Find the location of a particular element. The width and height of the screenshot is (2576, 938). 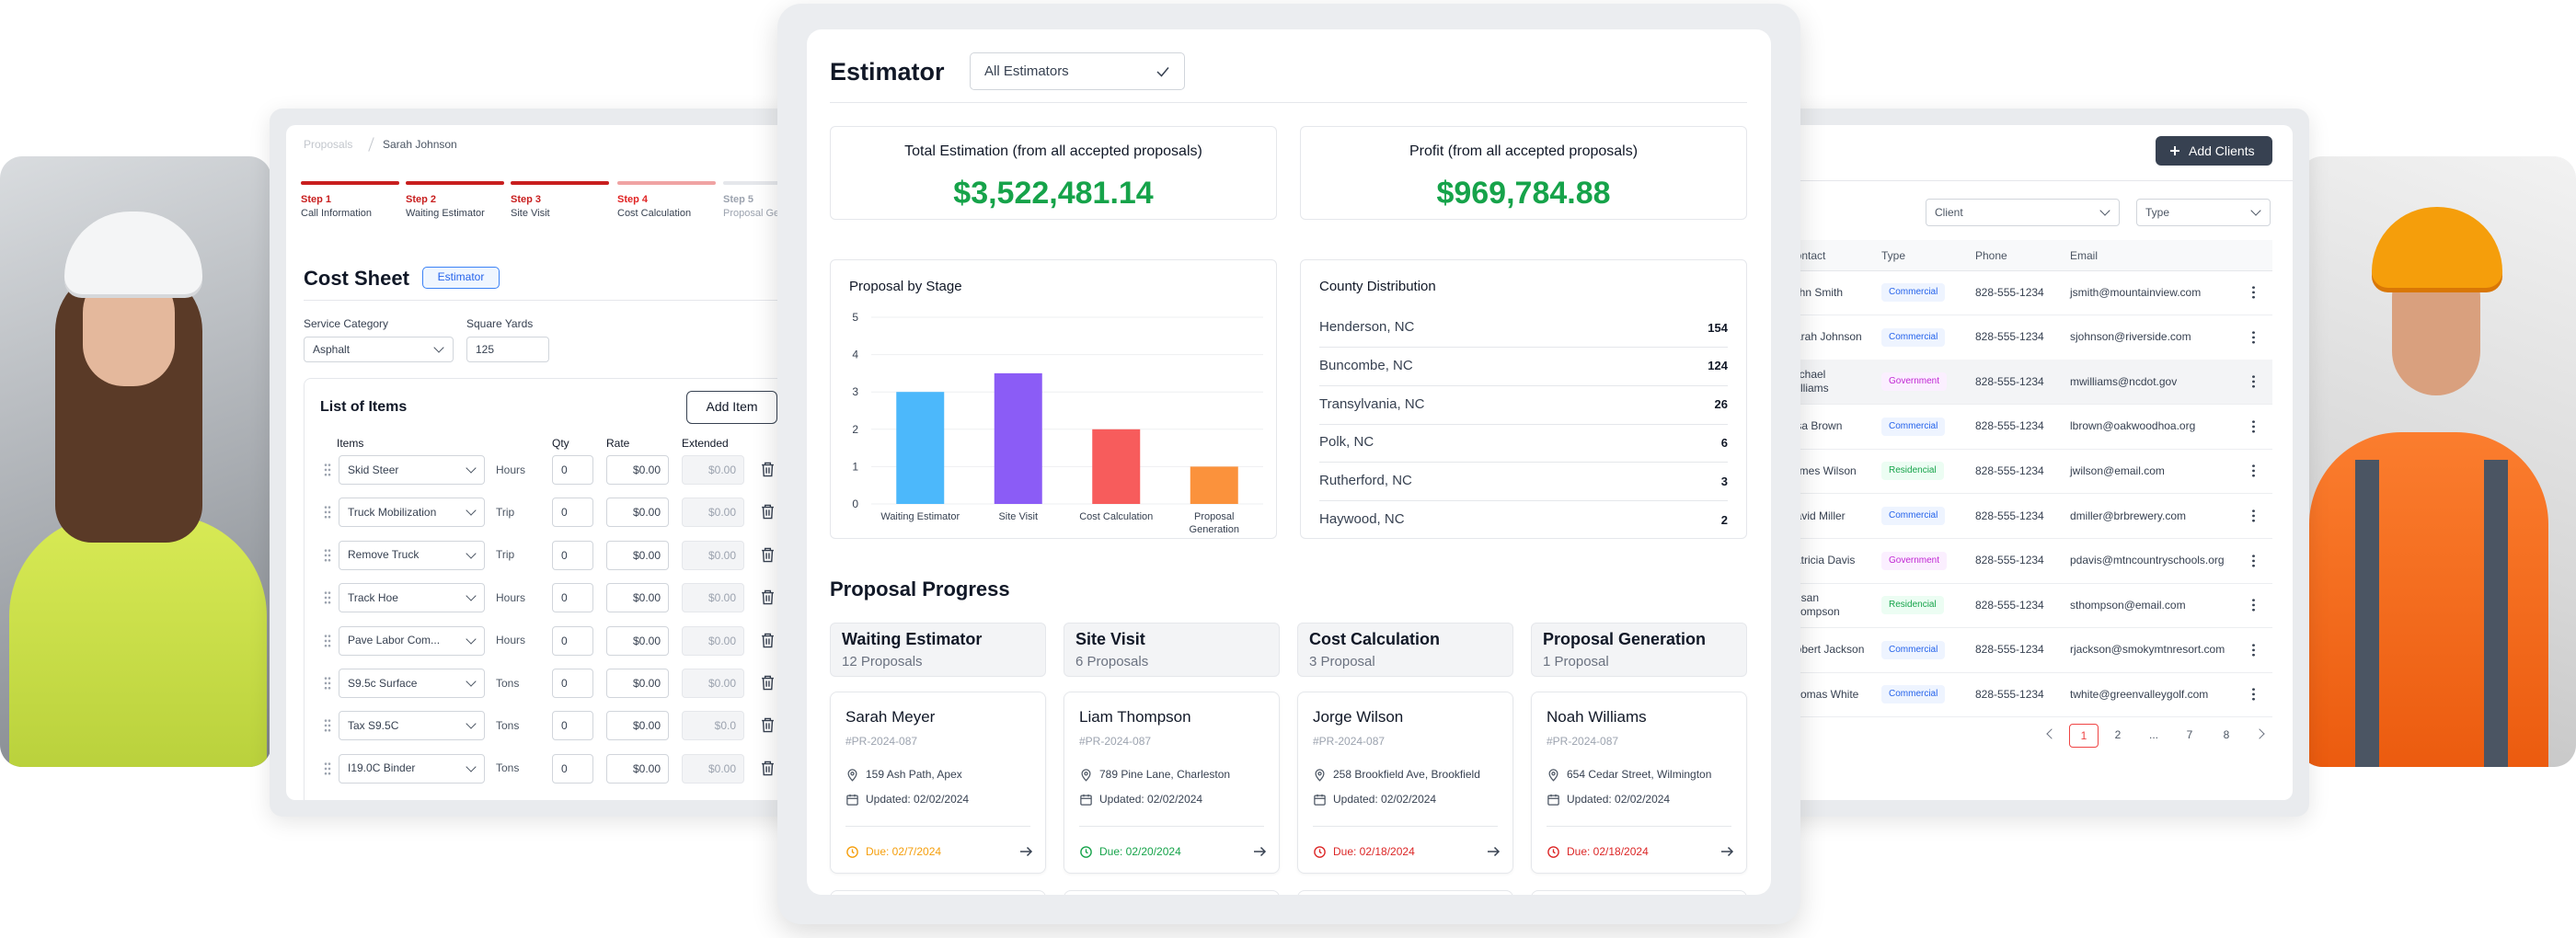

page-button: 1 is located at coordinates (2084, 736).